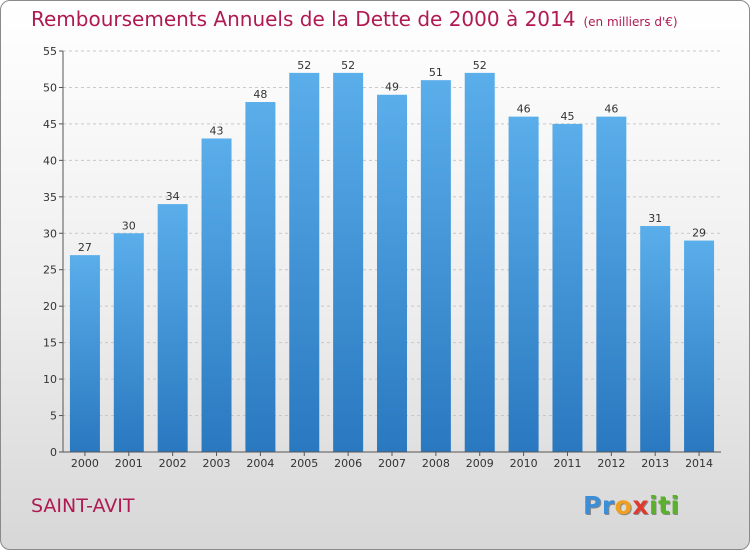  What do you see at coordinates (173, 196) in the screenshot?
I see `data-label-2002: 34` at bounding box center [173, 196].